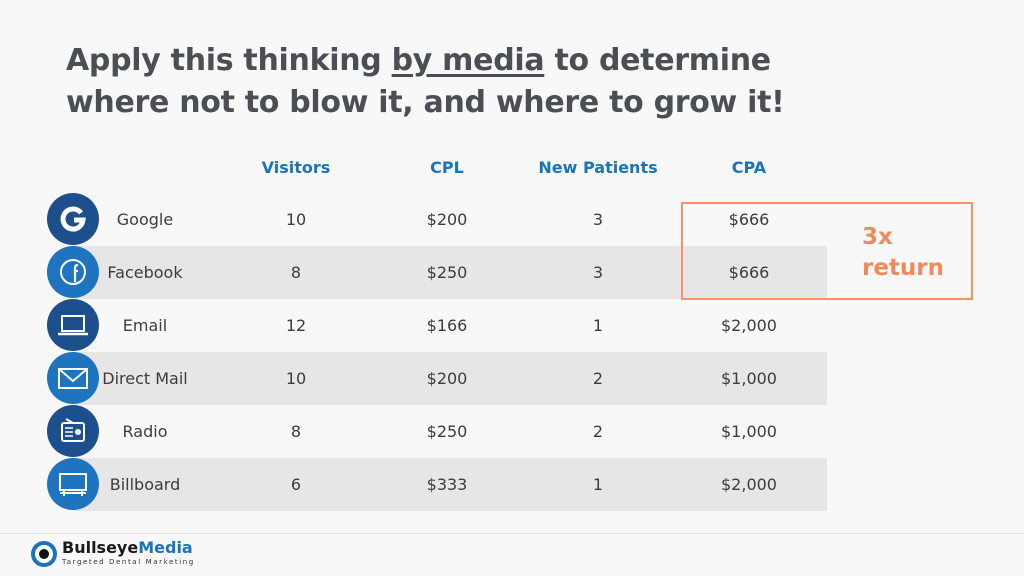 The image size is (1024, 576). Describe the element at coordinates (145, 219) in the screenshot. I see `row-label: Google` at that location.